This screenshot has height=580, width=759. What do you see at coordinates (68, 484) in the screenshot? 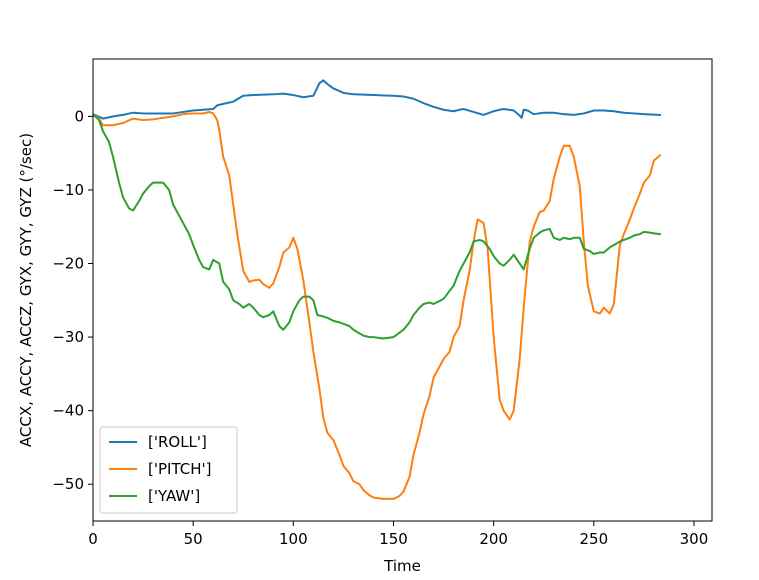
I see `y-tick-label: −50` at bounding box center [68, 484].